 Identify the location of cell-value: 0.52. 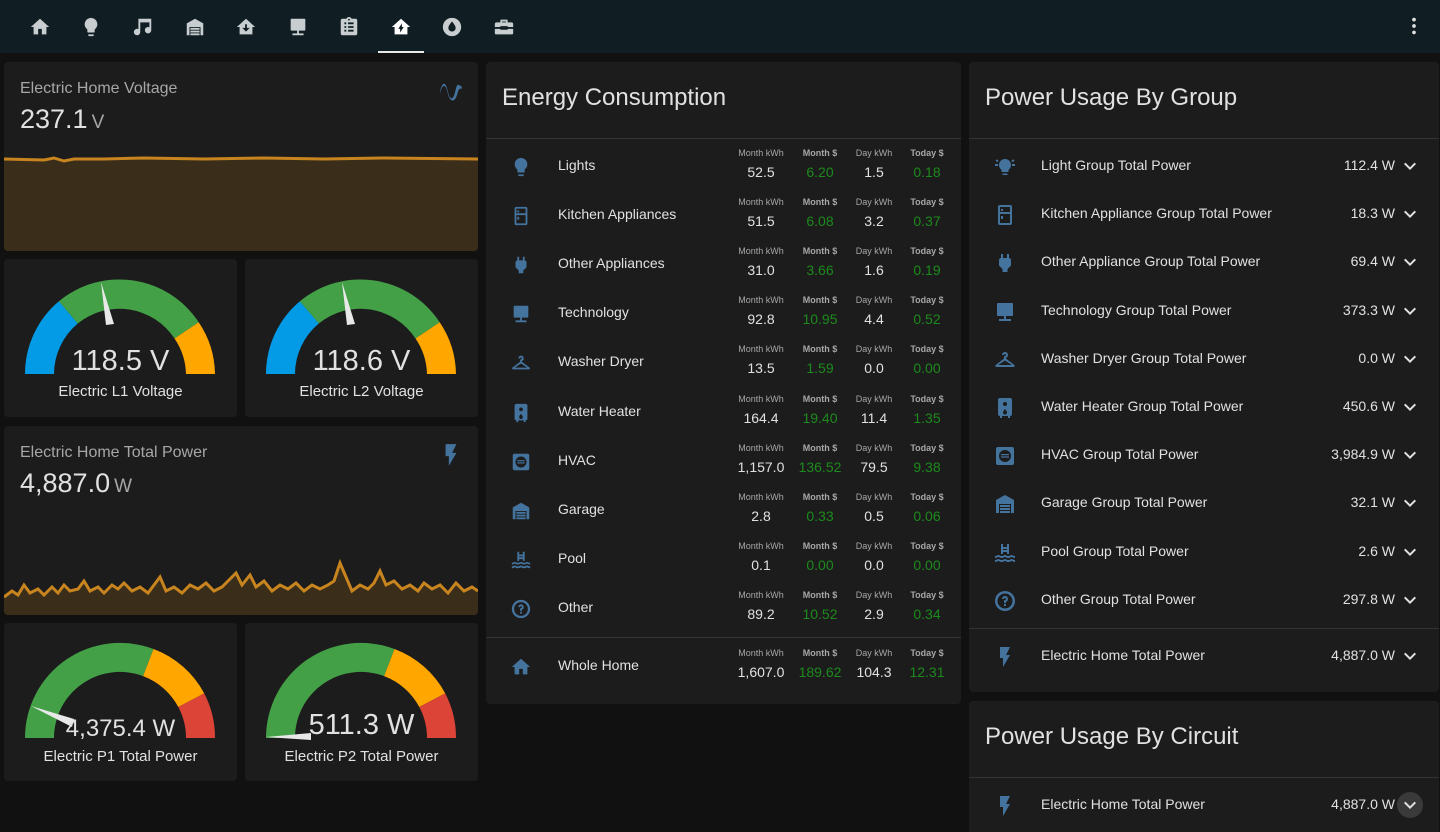
(927, 319).